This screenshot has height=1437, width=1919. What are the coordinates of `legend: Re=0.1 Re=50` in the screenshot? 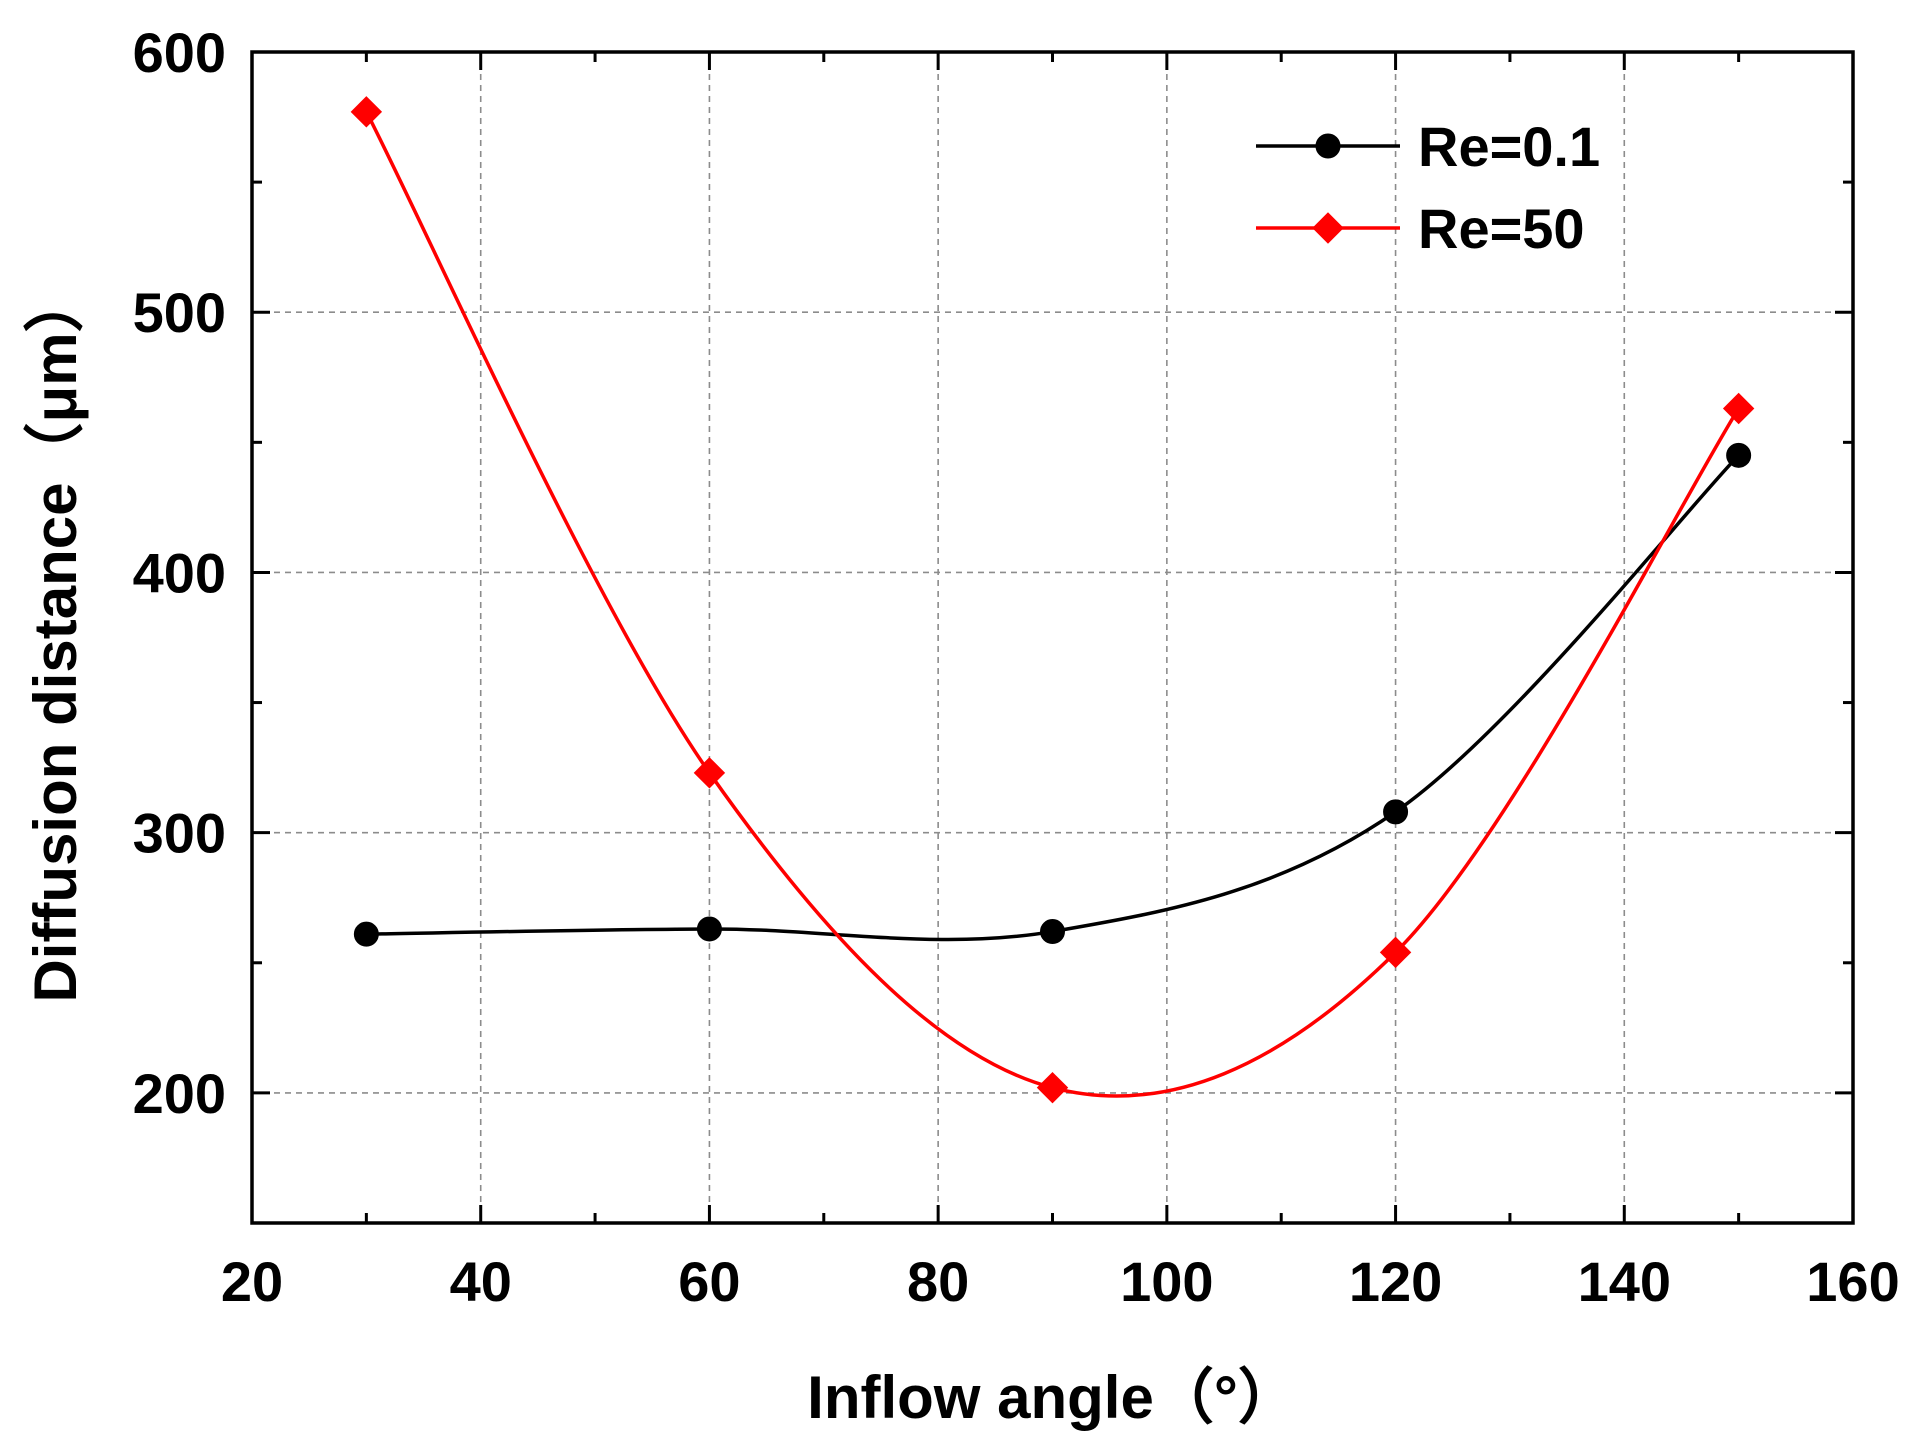 It's located at (1428, 187).